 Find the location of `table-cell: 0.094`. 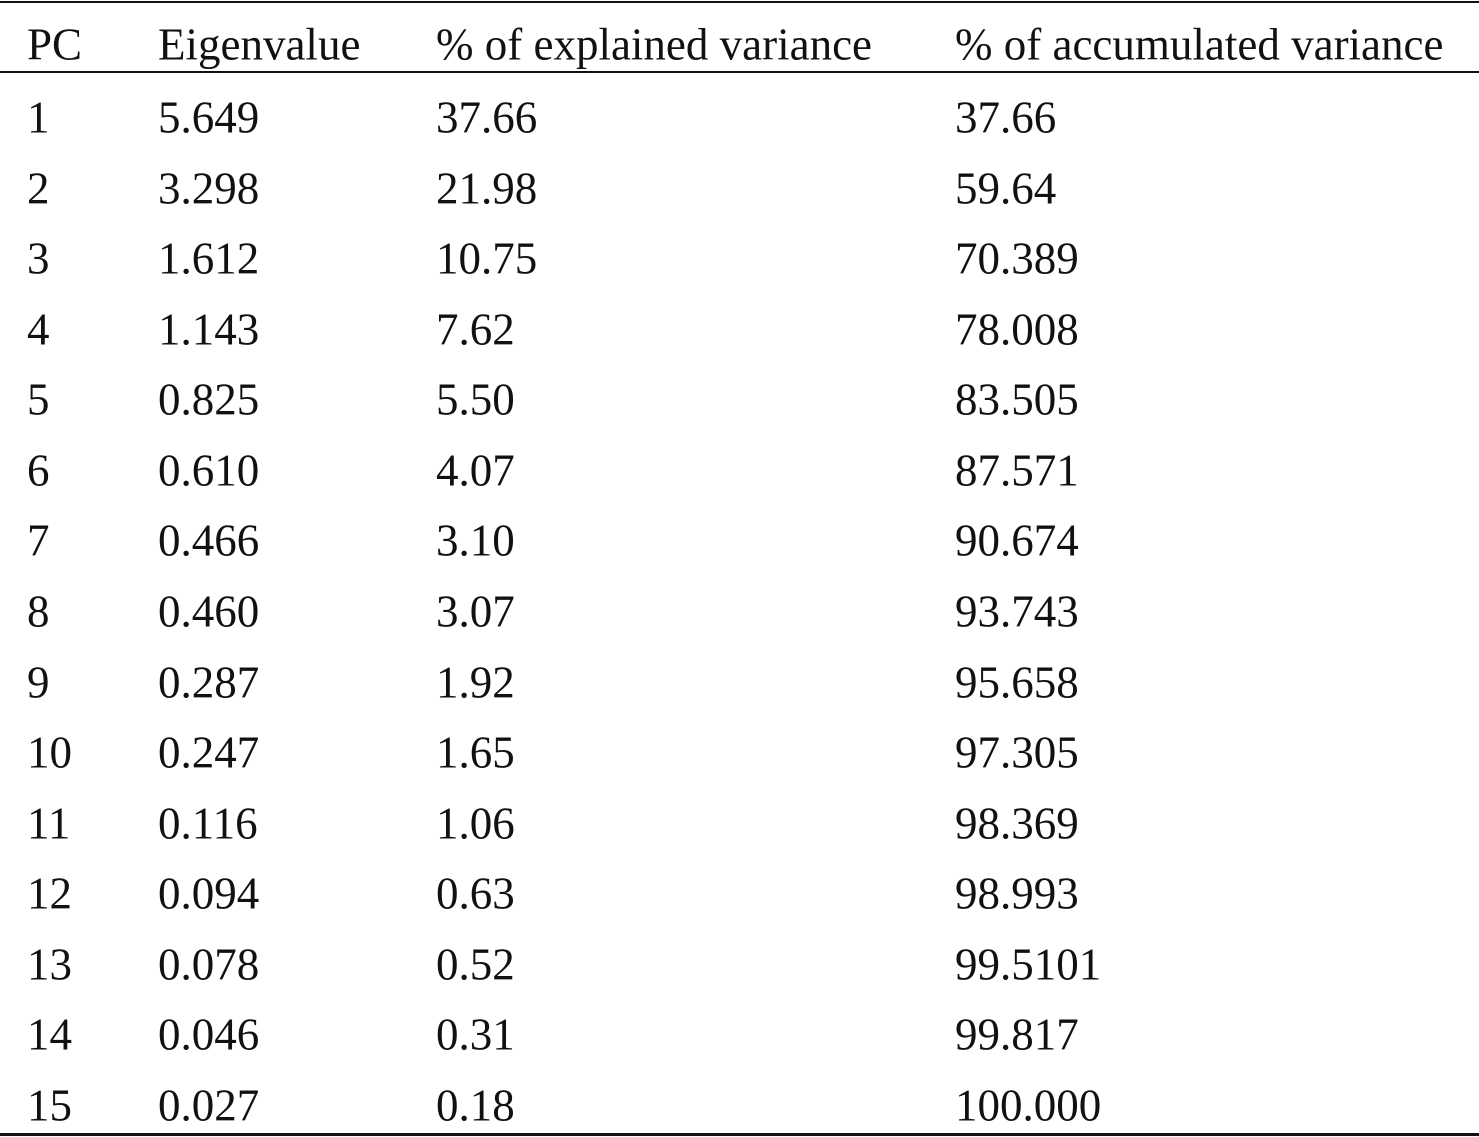

table-cell: 0.094 is located at coordinates (209, 893).